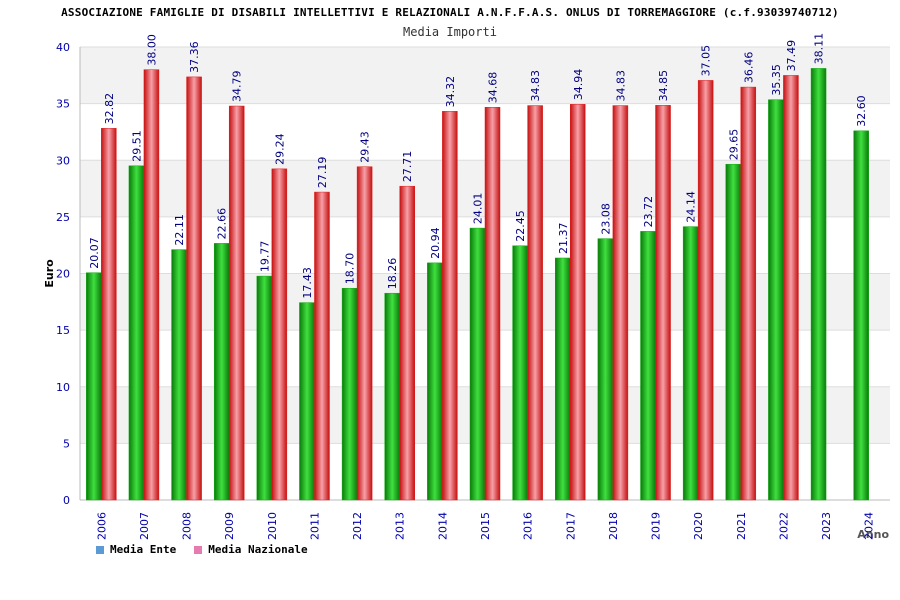 This screenshot has width=900, height=600. What do you see at coordinates (570, 526) in the screenshot?
I see `x-tick-label: 2017` at bounding box center [570, 526].